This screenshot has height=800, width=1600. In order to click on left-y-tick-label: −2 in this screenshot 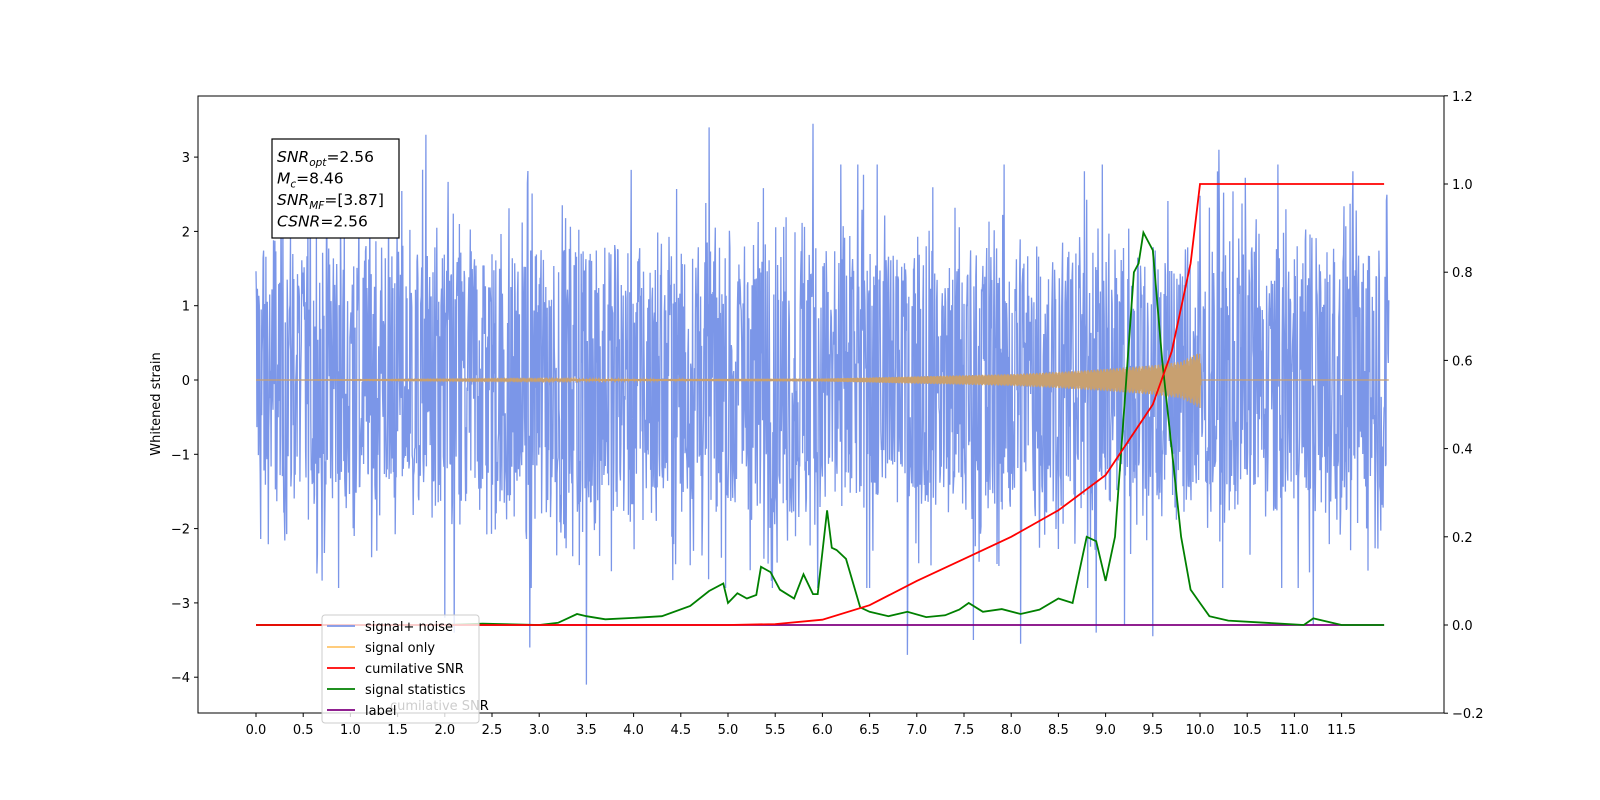, I will do `click(180, 530)`.